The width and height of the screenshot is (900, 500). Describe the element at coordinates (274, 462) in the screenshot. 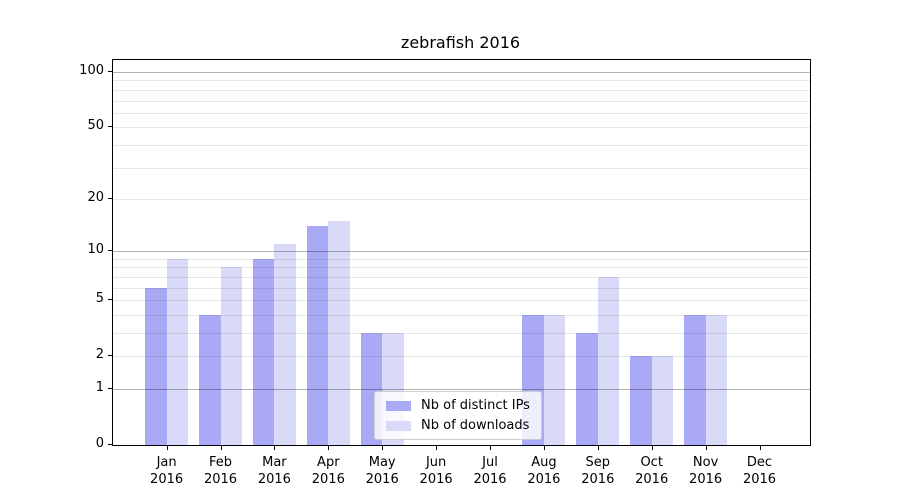

I see `x-tick-month: Mar` at that location.